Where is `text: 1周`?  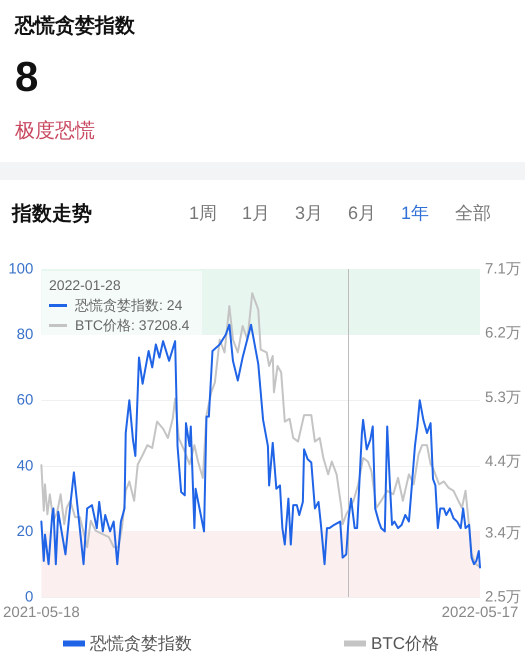
text: 1周 is located at coordinates (203, 213).